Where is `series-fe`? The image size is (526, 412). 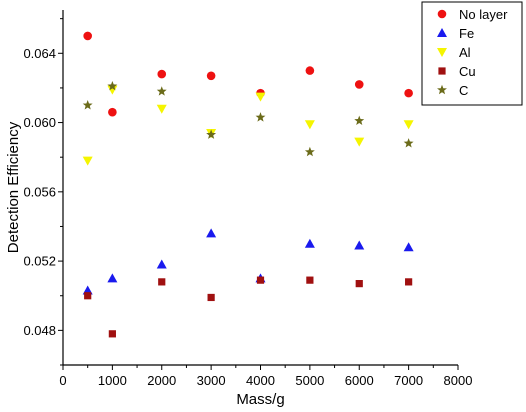
series-fe is located at coordinates (248, 261).